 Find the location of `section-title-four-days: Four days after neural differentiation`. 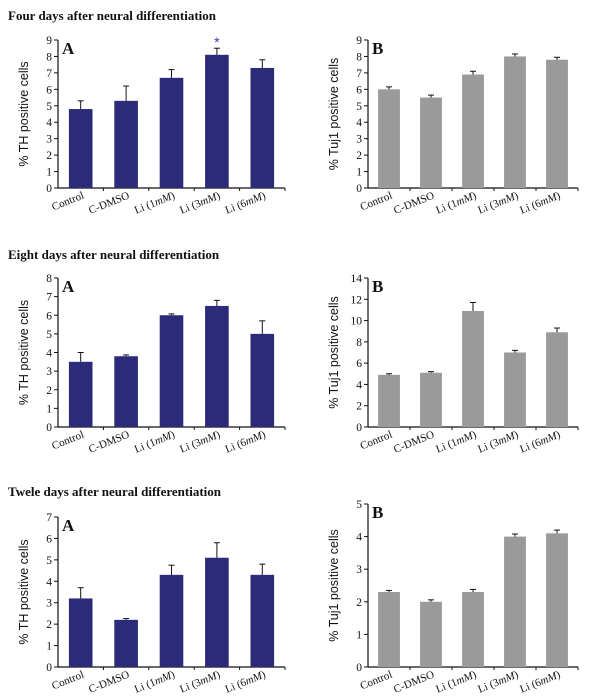

section-title-four-days: Four days after neural differentiation is located at coordinates (112, 15).